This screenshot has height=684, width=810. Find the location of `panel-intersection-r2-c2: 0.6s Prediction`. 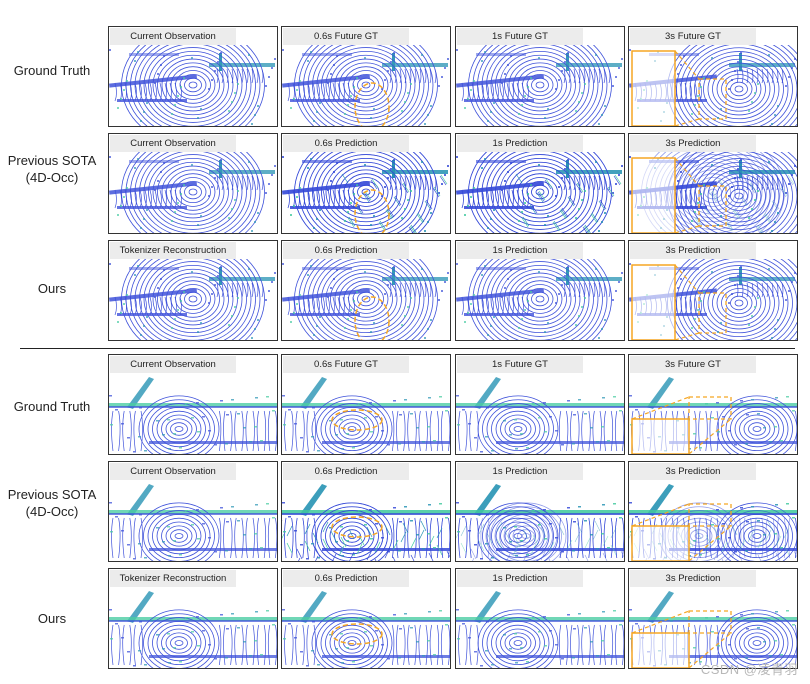

panel-intersection-r2-c2: 0.6s Prediction is located at coordinates (366, 183).